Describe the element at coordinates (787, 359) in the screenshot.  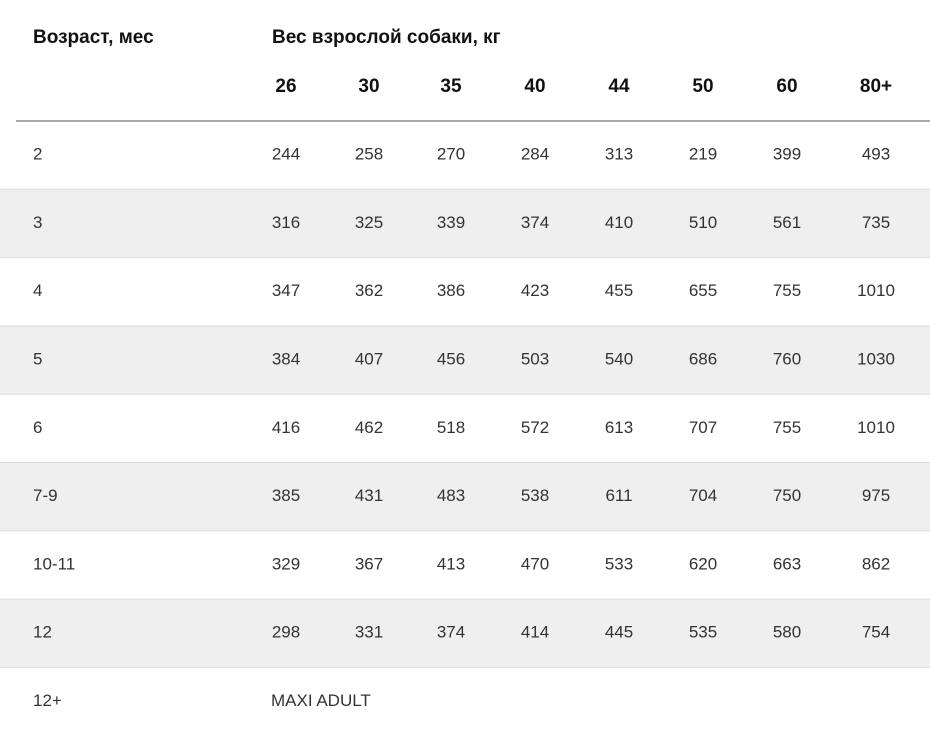
I see `value-cell: 760` at that location.